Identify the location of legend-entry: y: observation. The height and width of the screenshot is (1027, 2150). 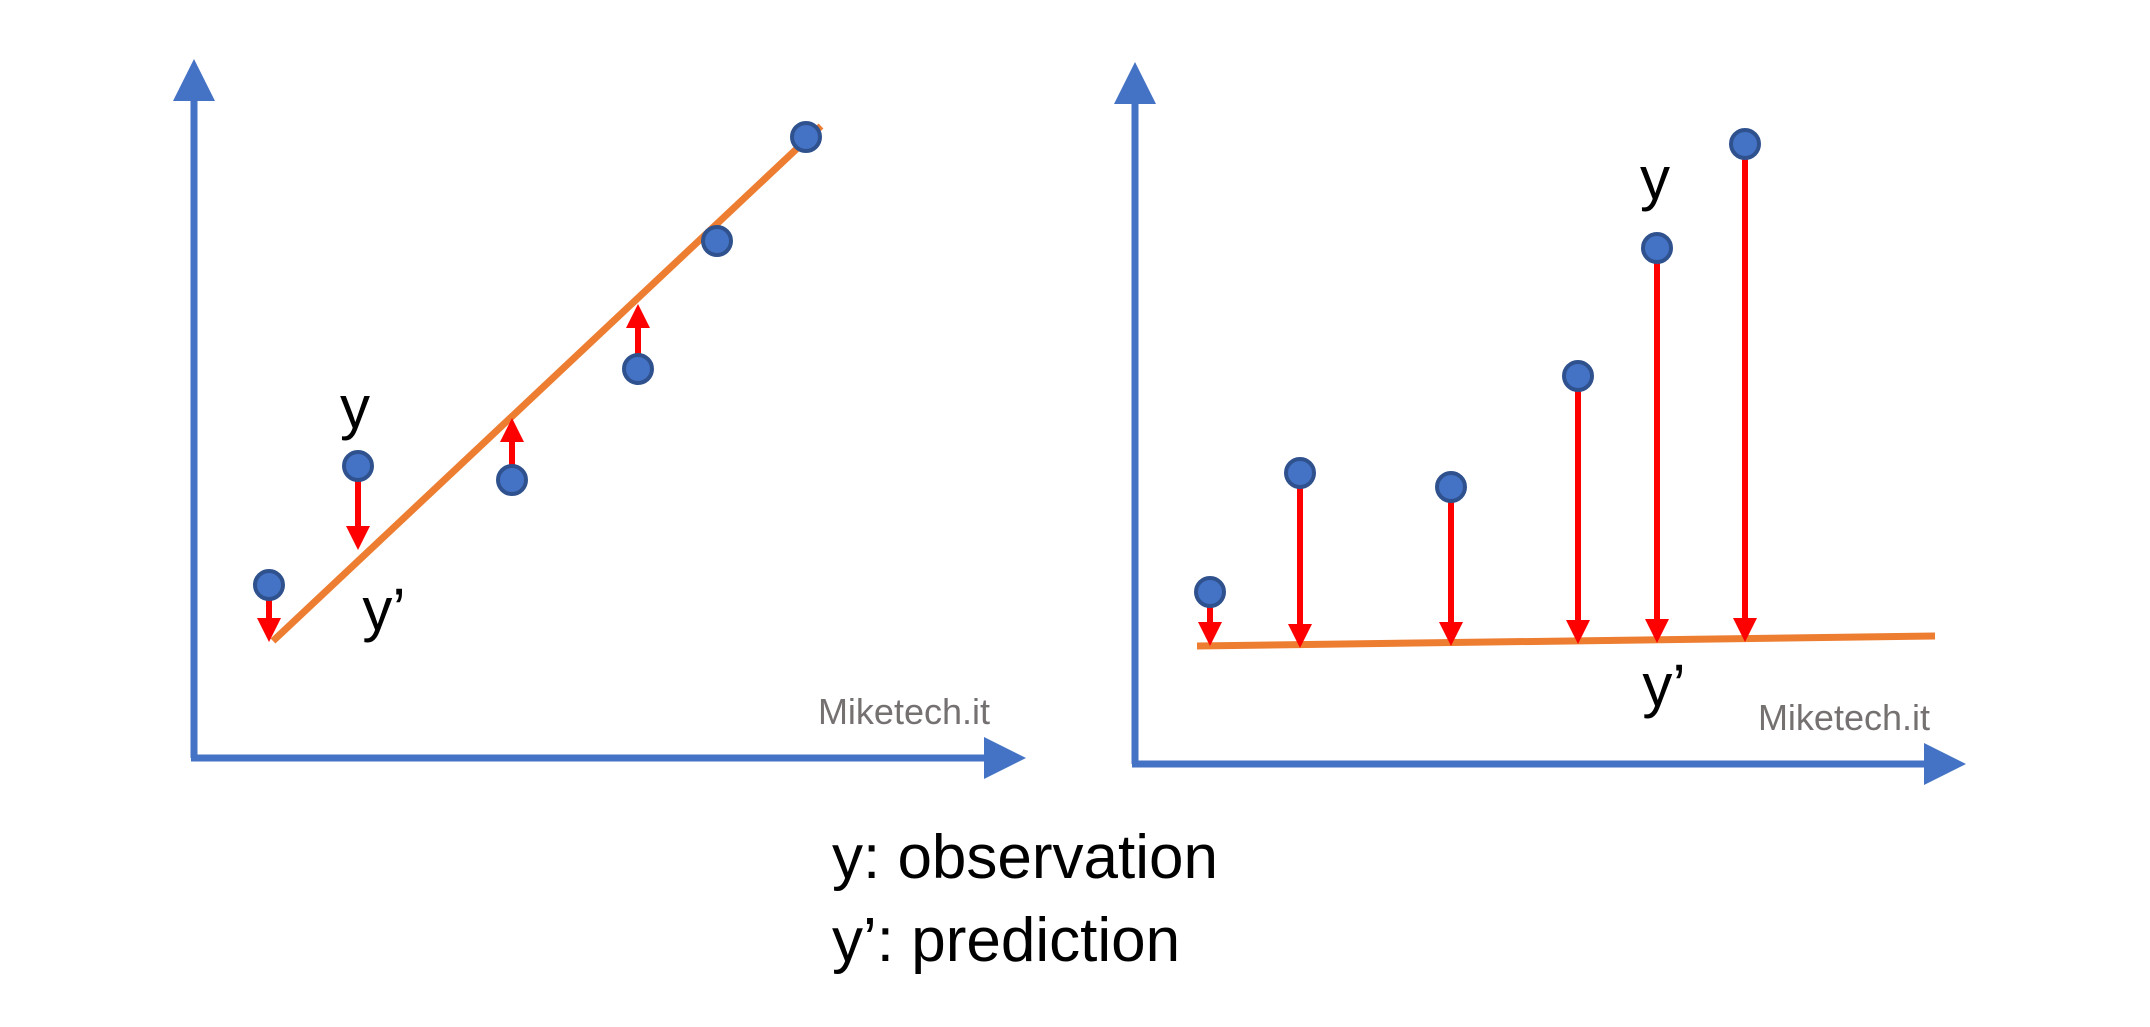
(1025, 857).